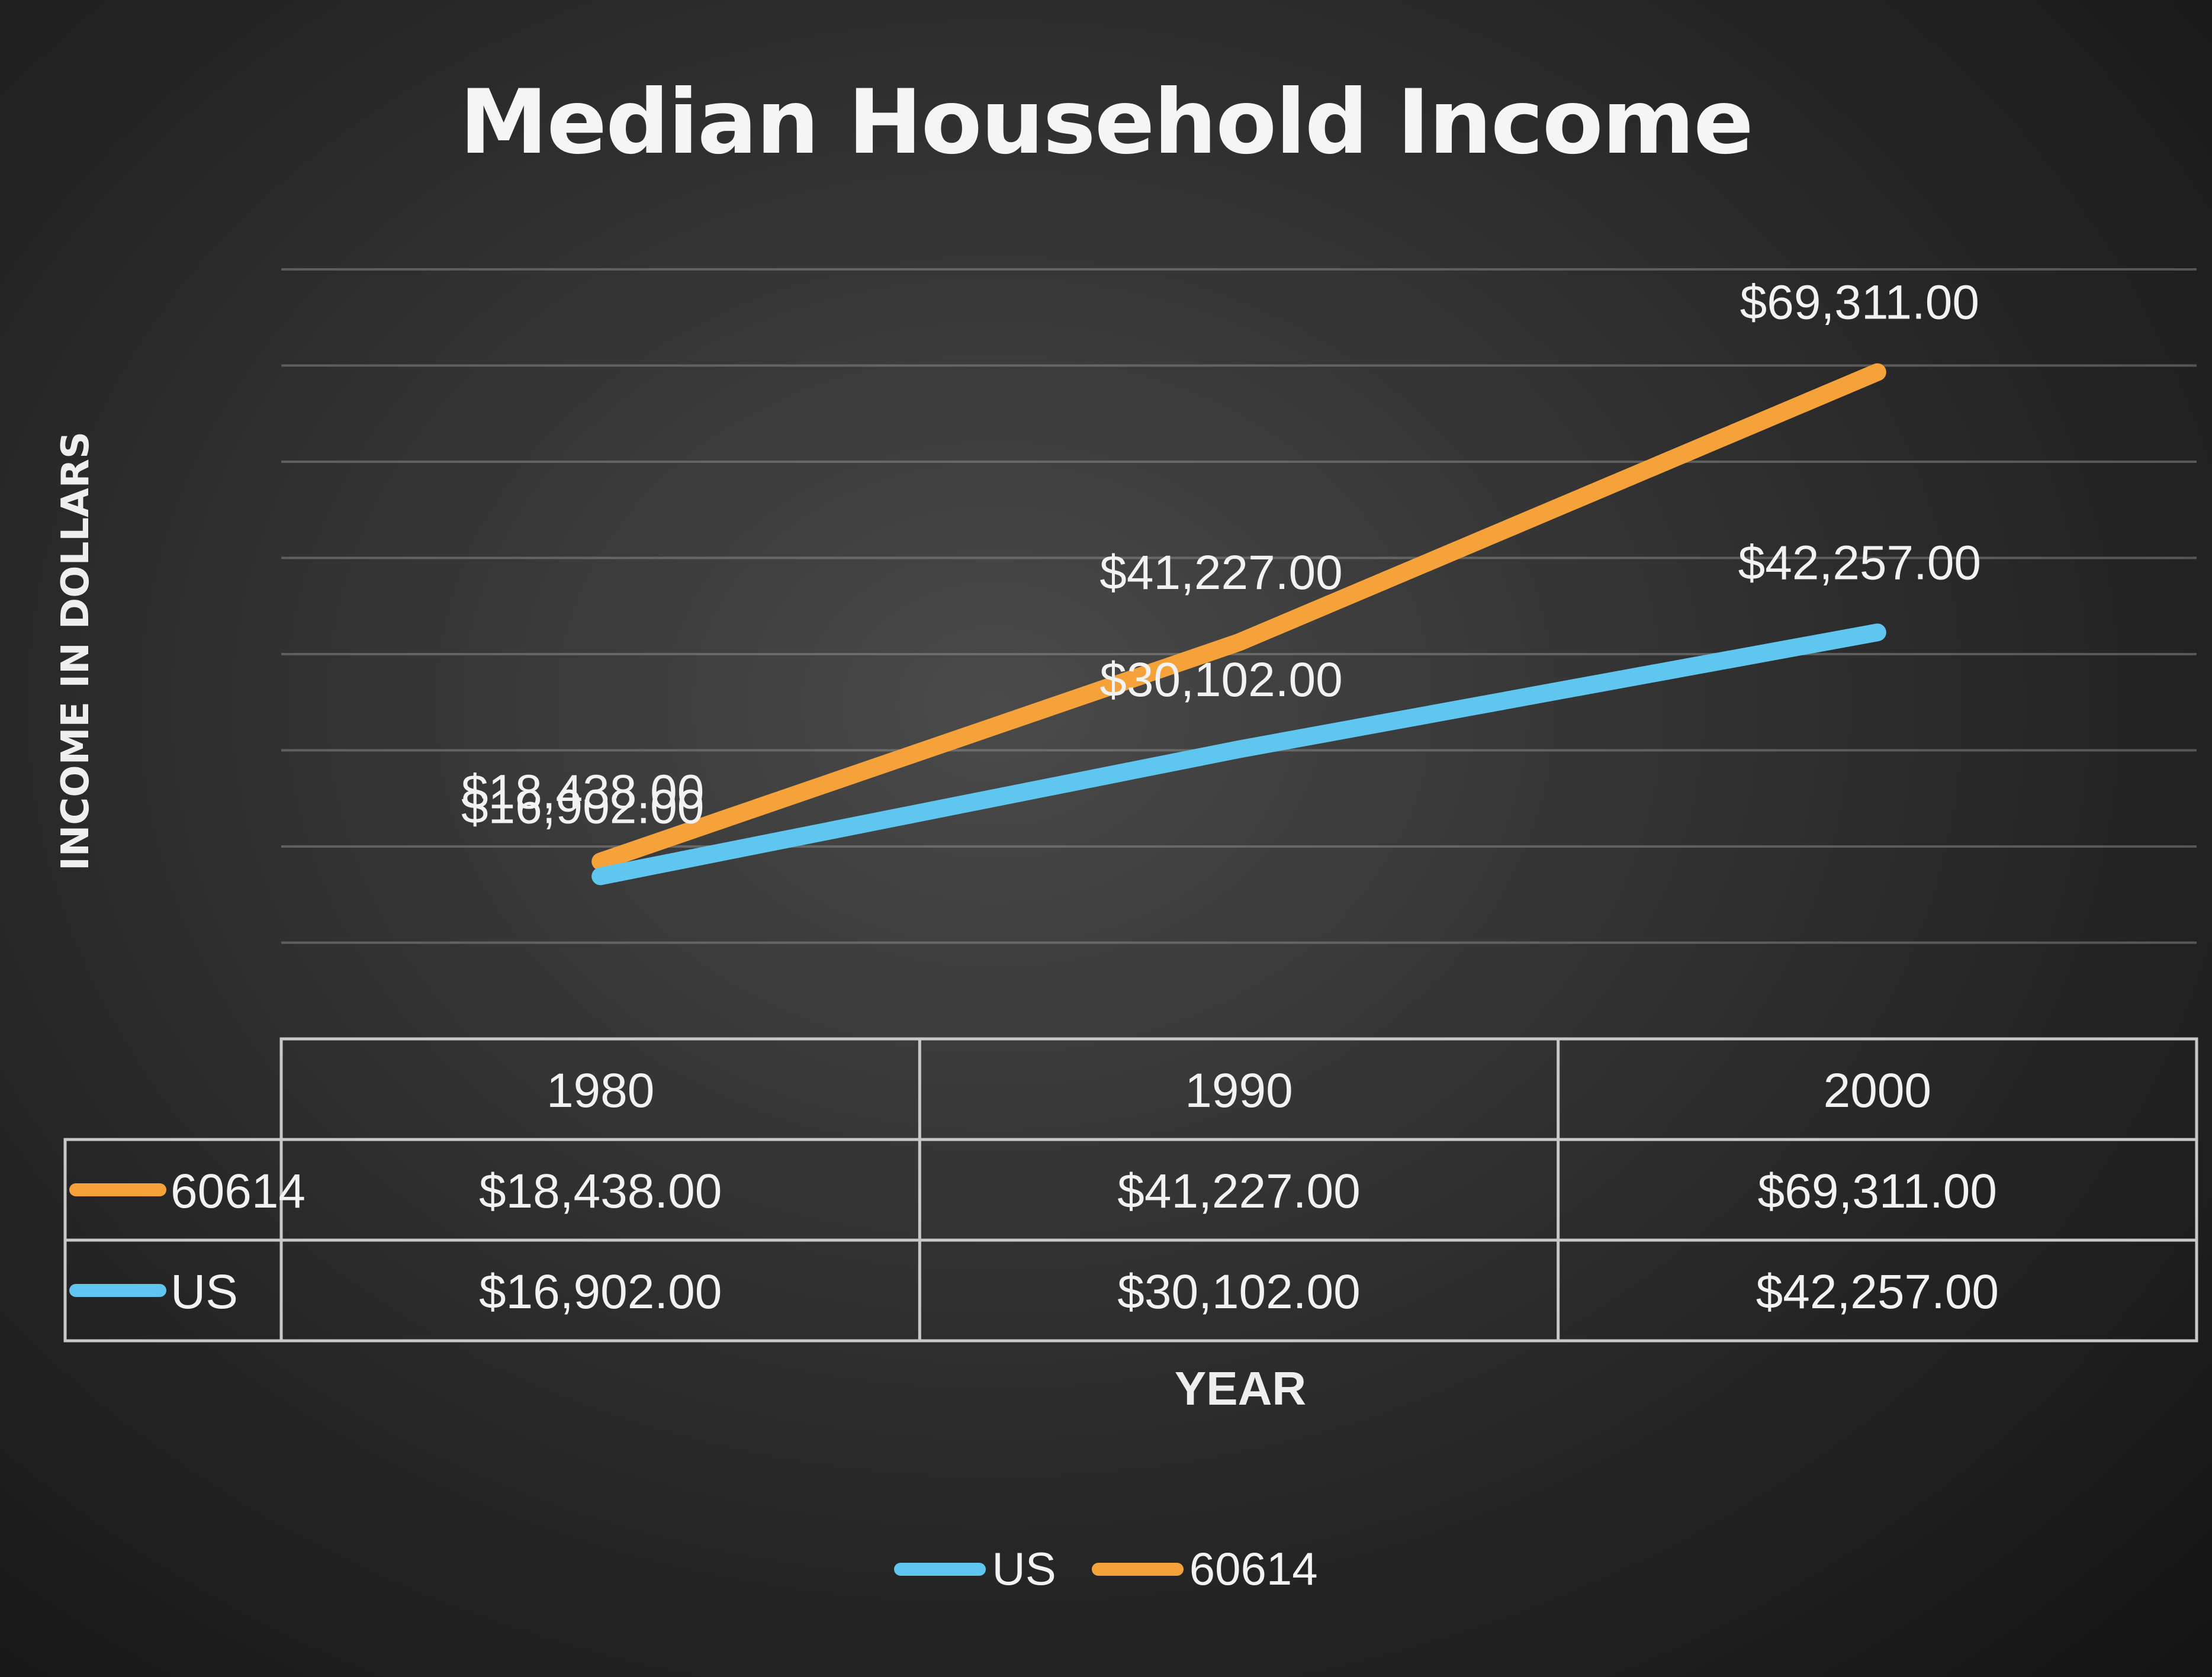 This screenshot has width=2212, height=1677. What do you see at coordinates (1238, 1191) in the screenshot?
I see `table-cell: $41,227.00` at bounding box center [1238, 1191].